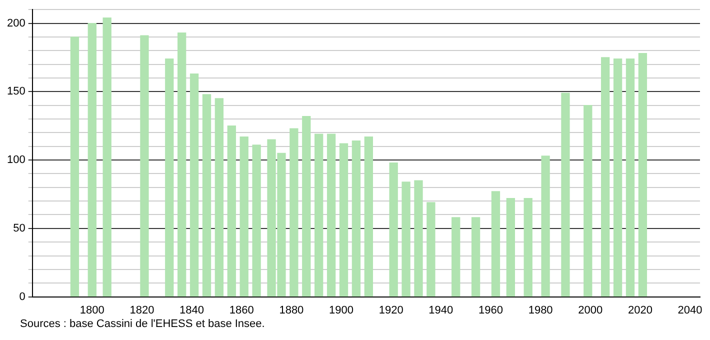  What do you see at coordinates (16, 160) in the screenshot?
I see `y-tick-label: 100` at bounding box center [16, 160].